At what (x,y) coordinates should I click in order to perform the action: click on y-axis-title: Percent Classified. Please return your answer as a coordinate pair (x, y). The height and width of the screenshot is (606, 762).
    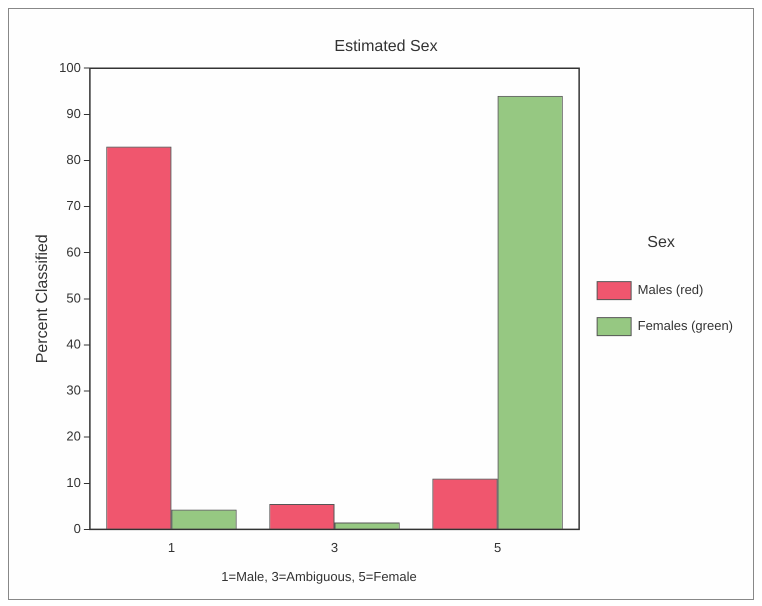
    Looking at the image, I should click on (43, 299).